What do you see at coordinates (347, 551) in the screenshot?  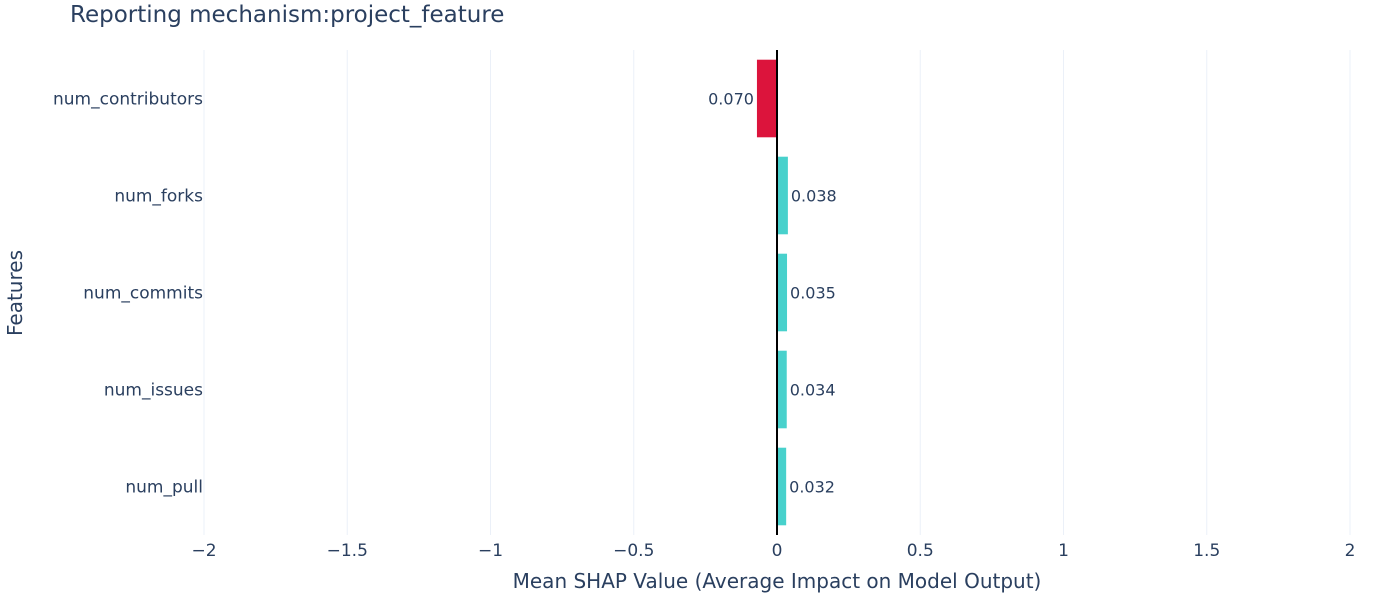 I see `x-tick-label: −1.5` at bounding box center [347, 551].